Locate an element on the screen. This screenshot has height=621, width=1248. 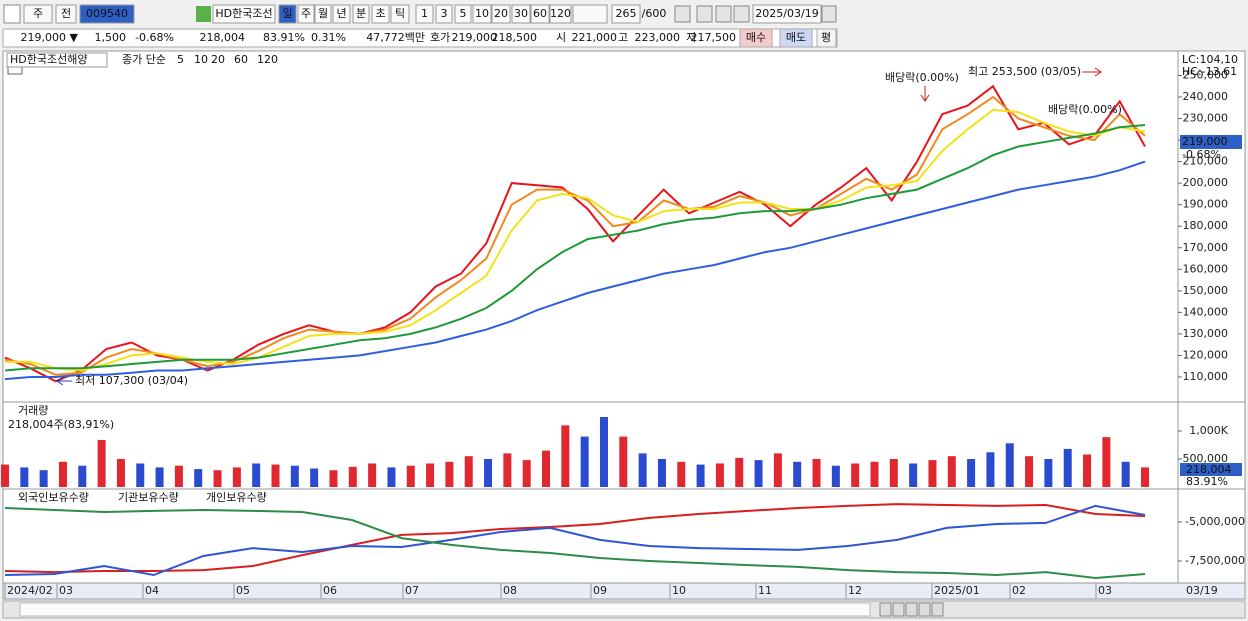
legend-entry: 10 is located at coordinates (201, 59).